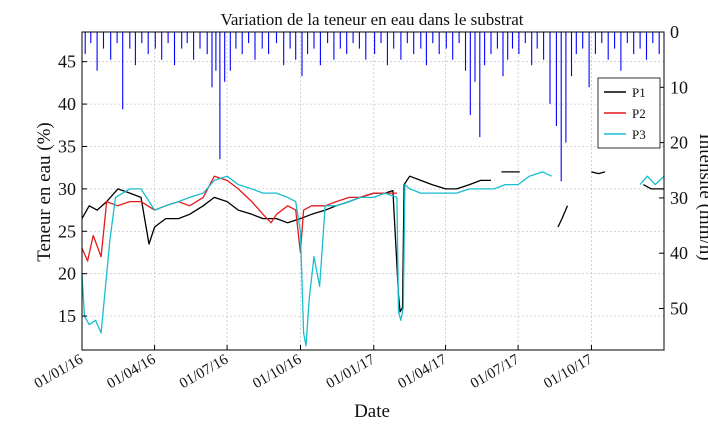 This screenshot has width=708, height=428. Describe the element at coordinates (67, 316) in the screenshot. I see `y-tick-label: 15` at that location.